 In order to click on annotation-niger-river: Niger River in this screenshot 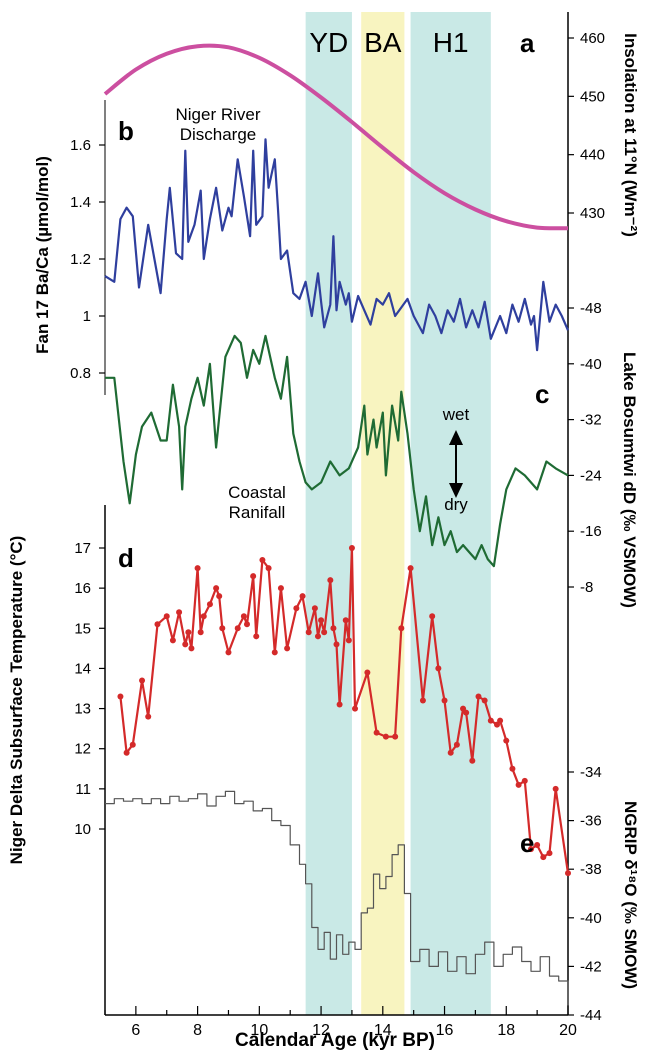, I will do `click(217, 114)`.